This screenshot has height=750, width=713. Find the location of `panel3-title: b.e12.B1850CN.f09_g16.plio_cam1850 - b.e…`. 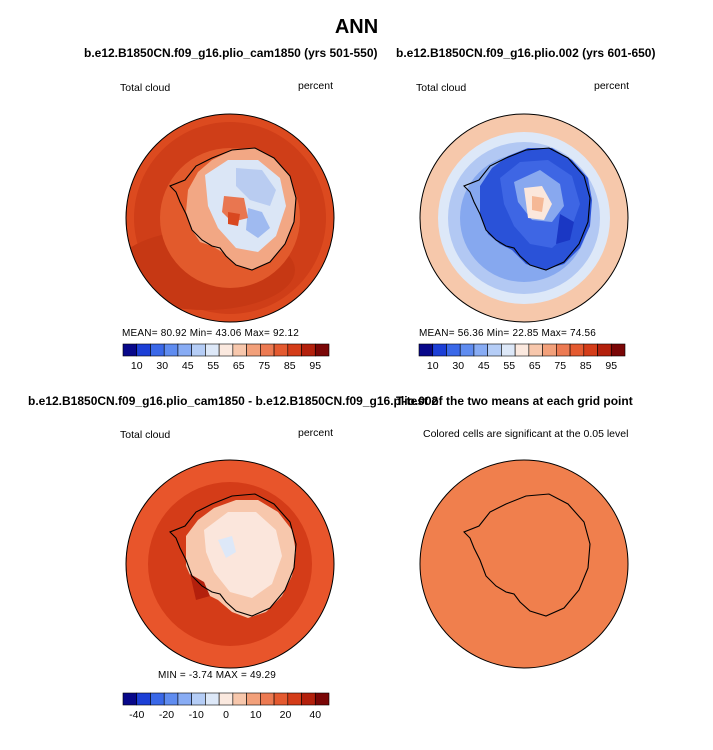

panel3-title: b.e12.B1850CN.f09_g16.plio_cam1850 - b.e… is located at coordinates (233, 401).